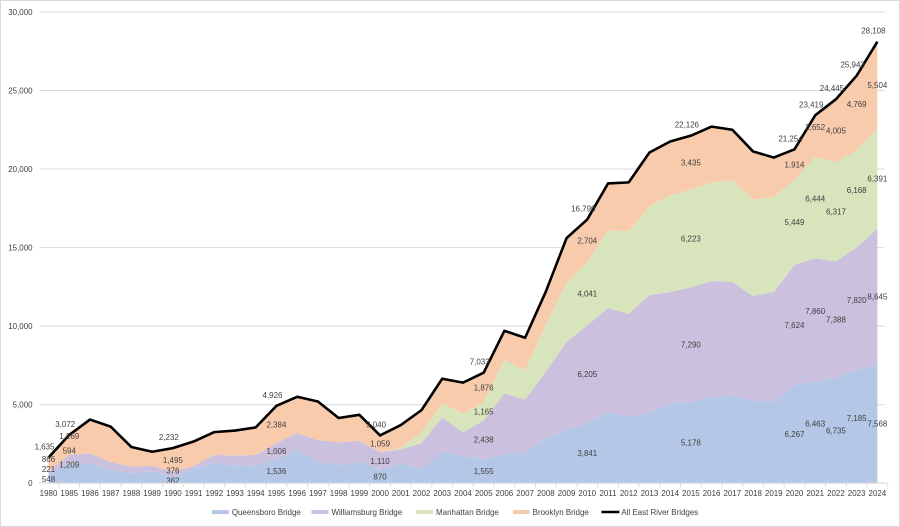  Describe the element at coordinates (380, 461) in the screenshot. I see `data-label: 1,110` at that location.